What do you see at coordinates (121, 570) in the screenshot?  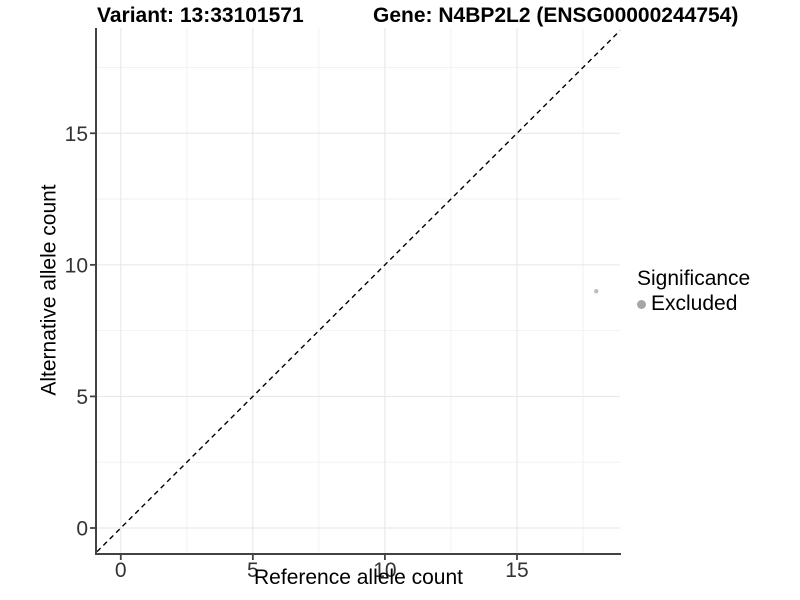 I see `x-tick-label: 0` at bounding box center [121, 570].